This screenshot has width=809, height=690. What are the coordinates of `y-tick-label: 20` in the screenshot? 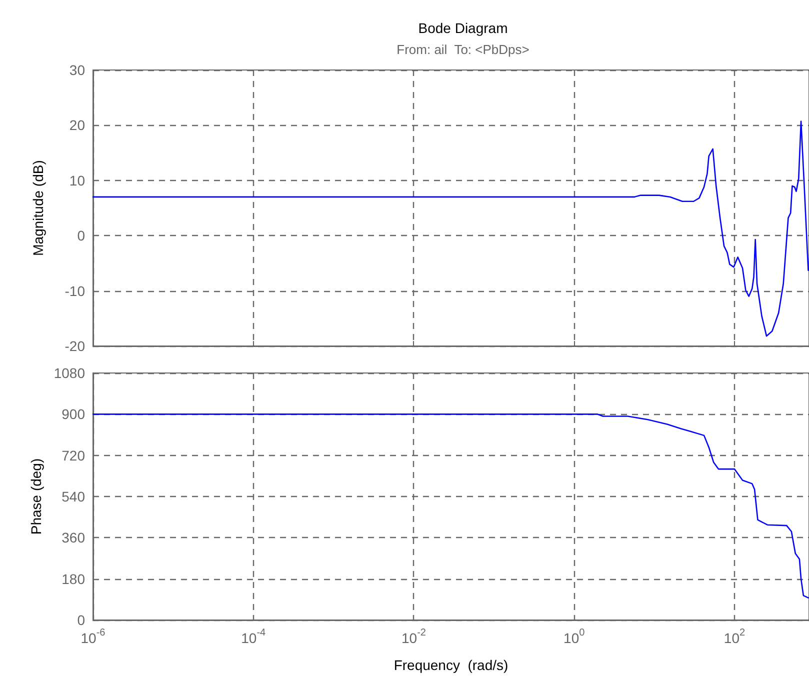 It's located at (77, 125).